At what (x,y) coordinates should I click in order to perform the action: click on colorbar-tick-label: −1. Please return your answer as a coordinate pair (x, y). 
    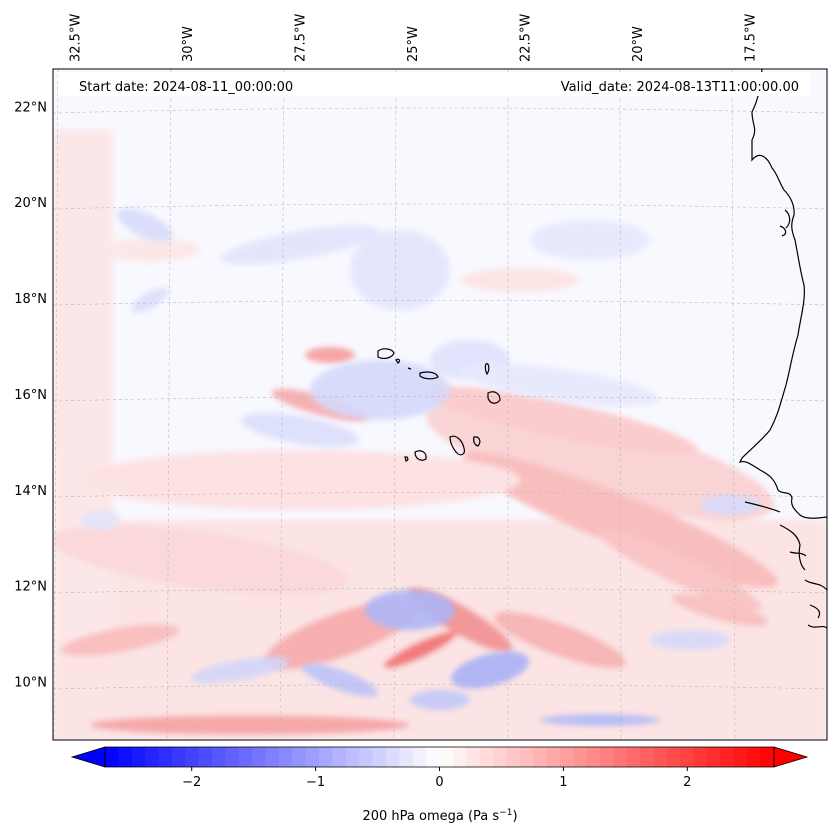
    Looking at the image, I should click on (315, 782).